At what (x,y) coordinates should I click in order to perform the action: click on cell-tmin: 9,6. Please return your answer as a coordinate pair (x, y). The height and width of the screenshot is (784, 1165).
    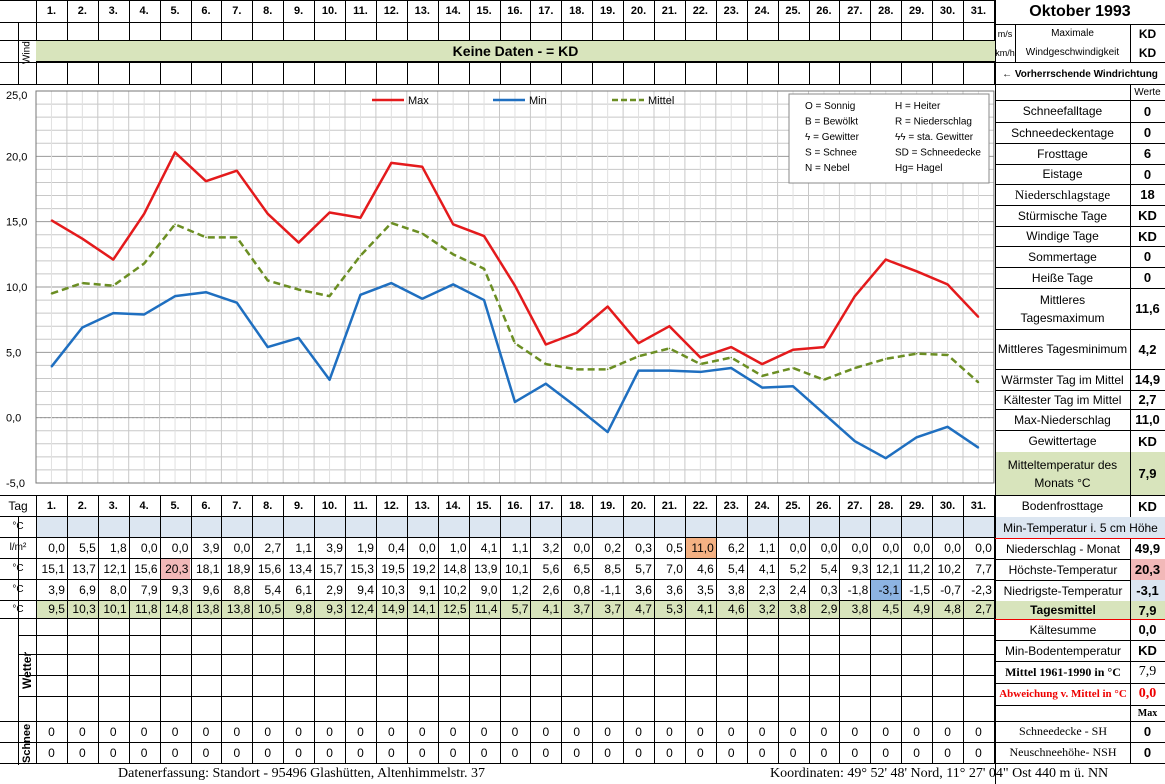
    Looking at the image, I should click on (211, 589).